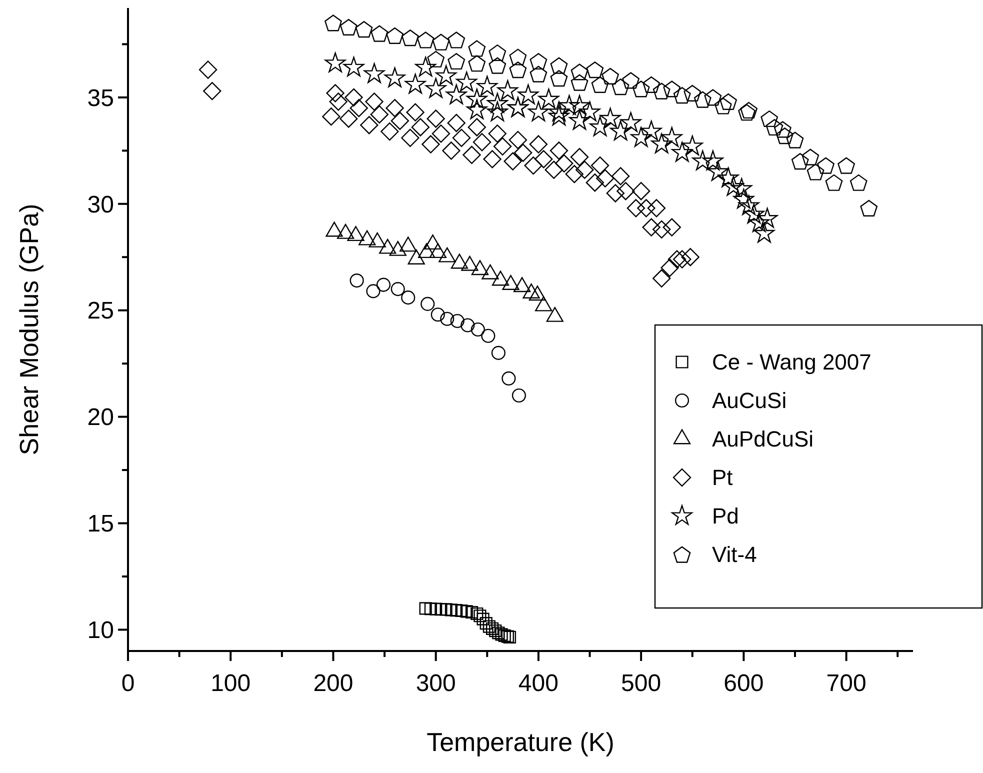  I want to click on x-tick-label: 700, so click(846, 683).